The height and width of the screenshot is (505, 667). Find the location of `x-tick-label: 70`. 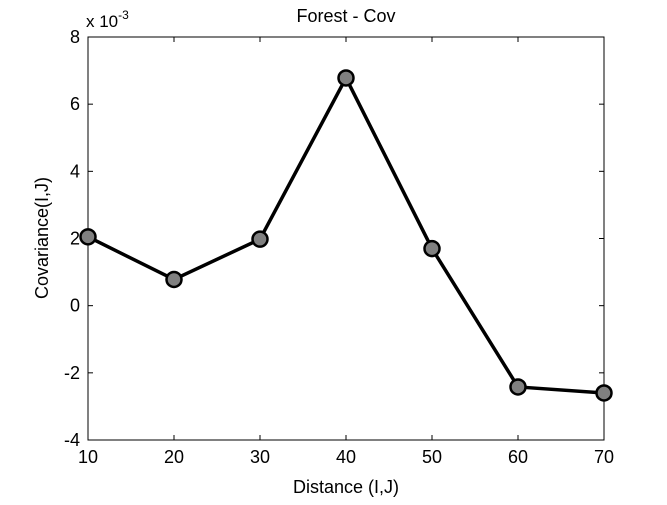

x-tick-label: 70 is located at coordinates (604, 457).